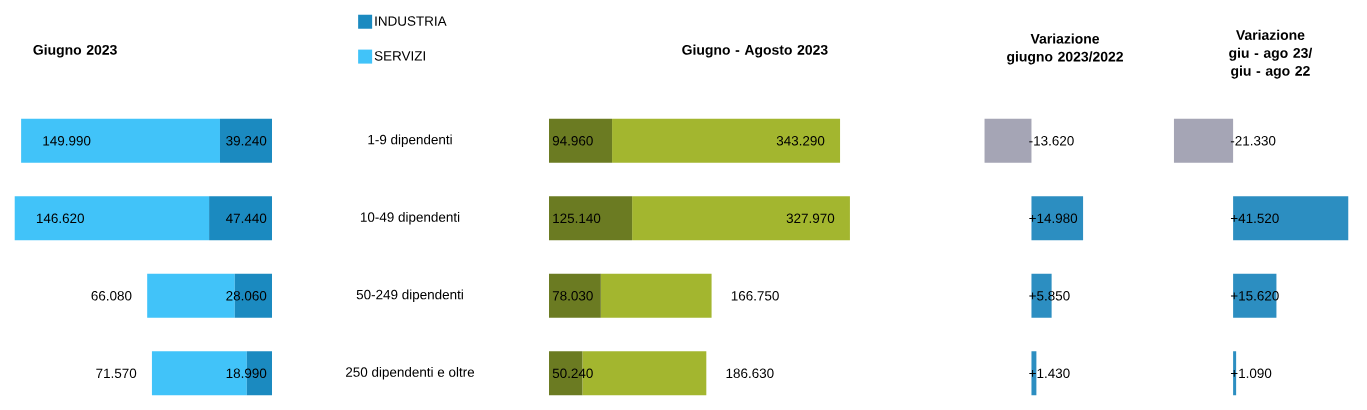 The width and height of the screenshot is (1367, 410). What do you see at coordinates (1065, 49) in the screenshot?
I see `chart-title: Variazione giugno 2023/2022` at bounding box center [1065, 49].